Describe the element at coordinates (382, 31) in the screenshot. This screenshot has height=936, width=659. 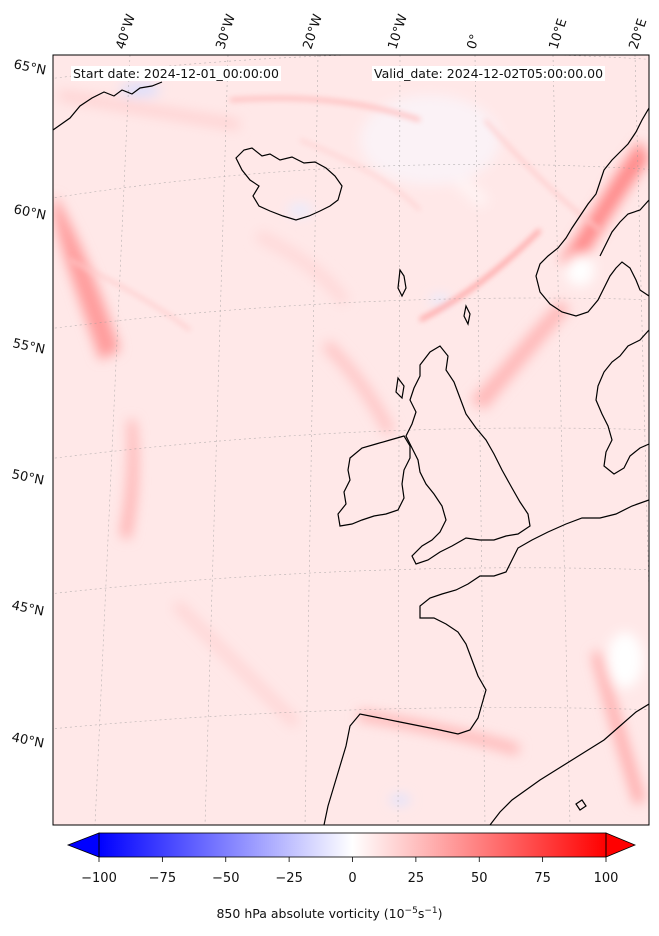
I see `longitude-labels: 40°W 30°W 20°W 10°W 0° 10°E 20°E` at that location.